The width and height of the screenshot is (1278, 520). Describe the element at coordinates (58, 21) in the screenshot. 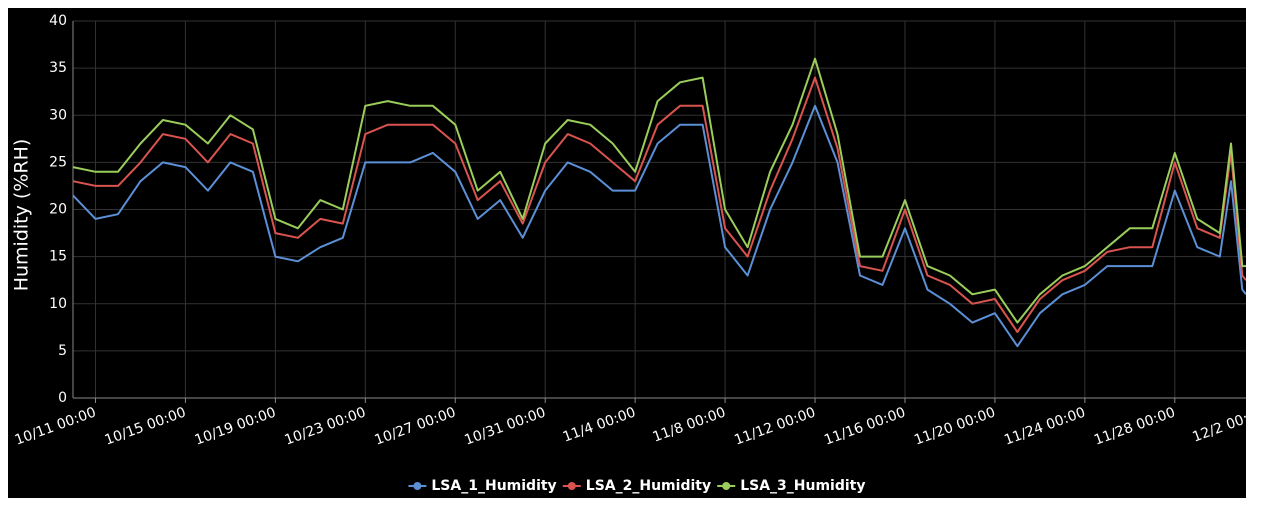

I see `y-tick-label: 40` at that location.